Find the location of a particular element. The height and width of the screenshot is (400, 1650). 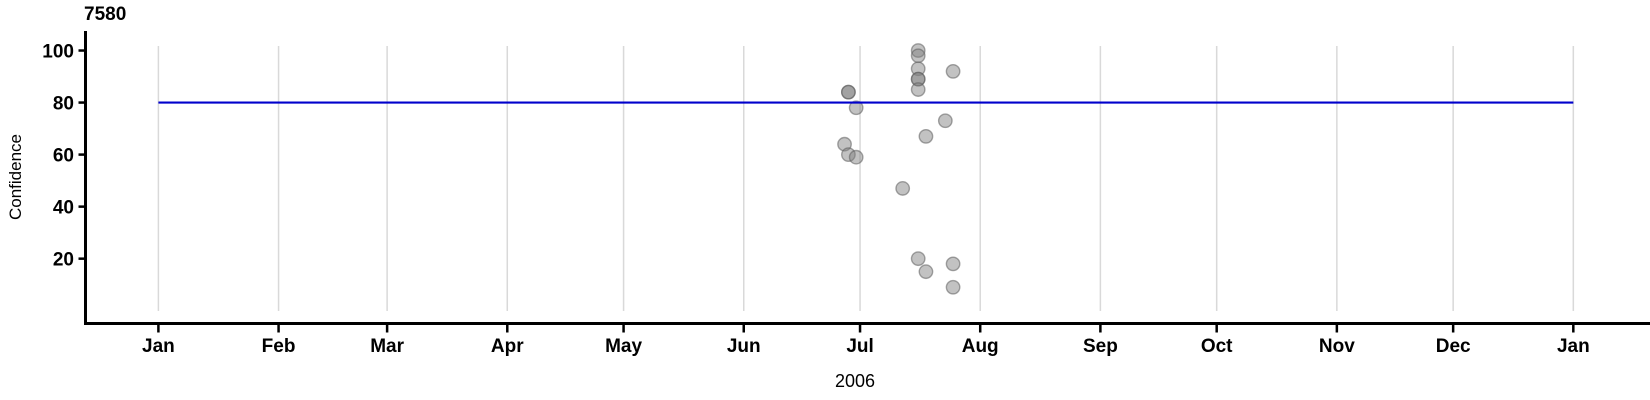

x-tick-label: Aug is located at coordinates (980, 346).